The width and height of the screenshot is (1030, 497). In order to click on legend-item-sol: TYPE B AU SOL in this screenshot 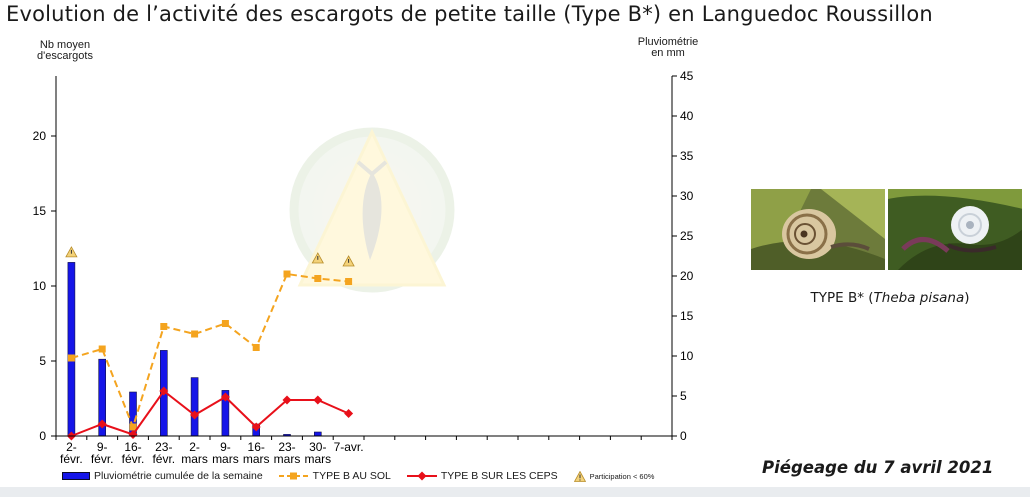, I will do `click(334, 476)`.